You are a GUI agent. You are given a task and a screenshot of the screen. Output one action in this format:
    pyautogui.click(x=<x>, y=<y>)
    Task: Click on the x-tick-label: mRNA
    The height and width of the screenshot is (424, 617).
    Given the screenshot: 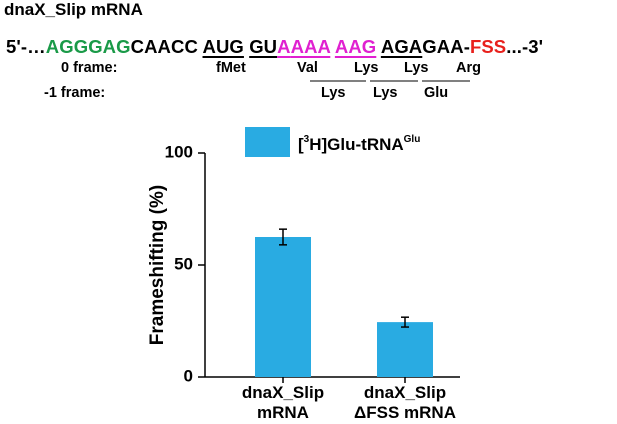 What is the action you would take?
    pyautogui.click(x=283, y=412)
    